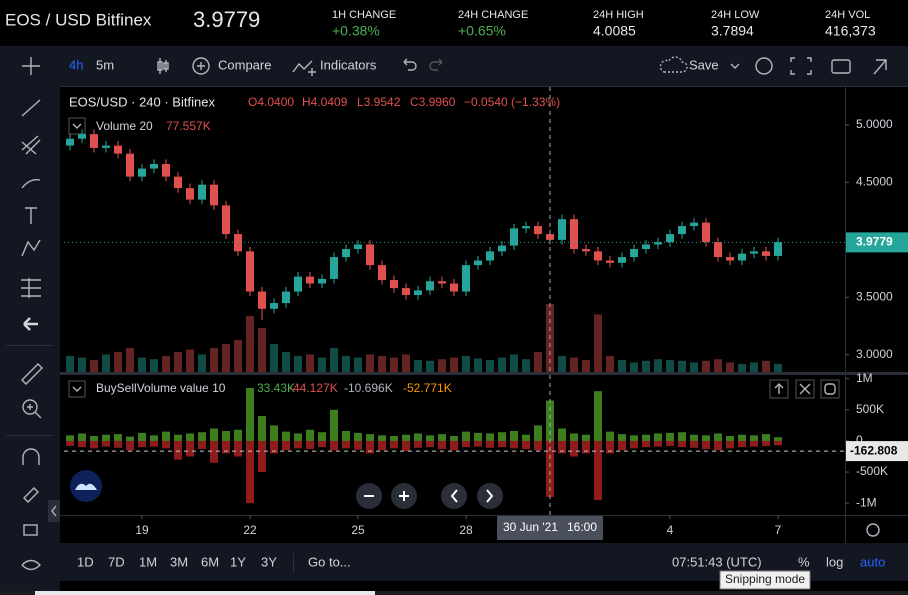  What do you see at coordinates (188, 126) in the screenshot?
I see `volume-value: 77.557K` at bounding box center [188, 126].